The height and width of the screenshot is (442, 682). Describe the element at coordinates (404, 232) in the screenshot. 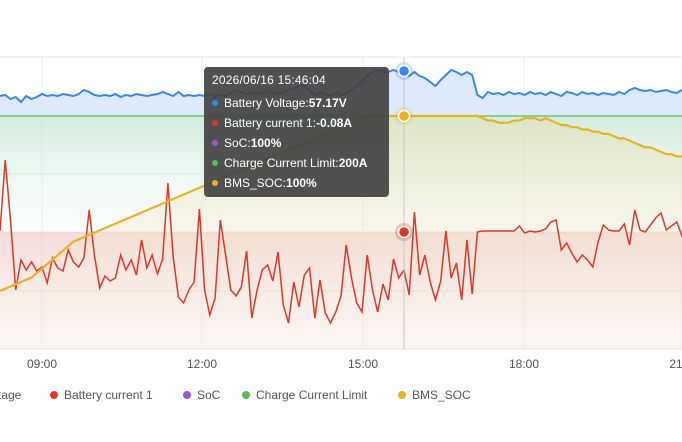

I see `hover-marker-current` at that location.